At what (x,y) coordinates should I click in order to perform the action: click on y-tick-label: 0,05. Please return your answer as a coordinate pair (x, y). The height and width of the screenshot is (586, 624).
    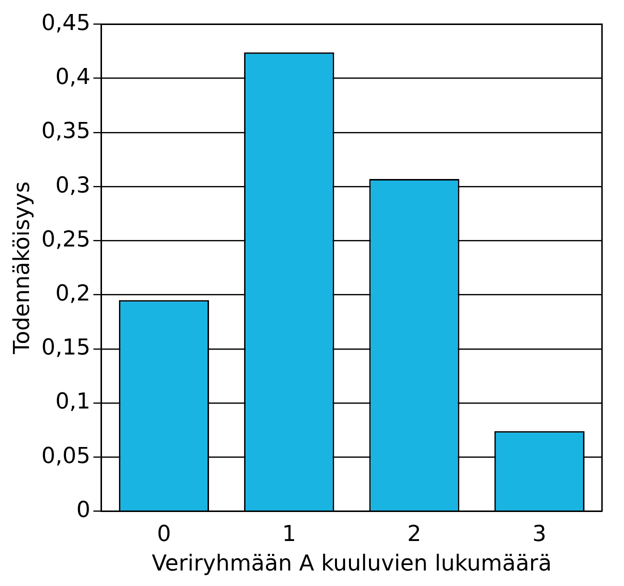
    Looking at the image, I should click on (65, 456).